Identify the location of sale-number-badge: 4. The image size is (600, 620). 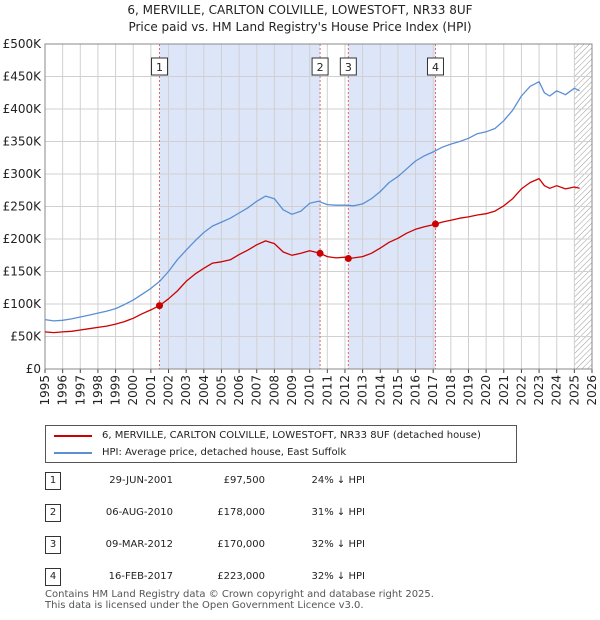
(53, 577).